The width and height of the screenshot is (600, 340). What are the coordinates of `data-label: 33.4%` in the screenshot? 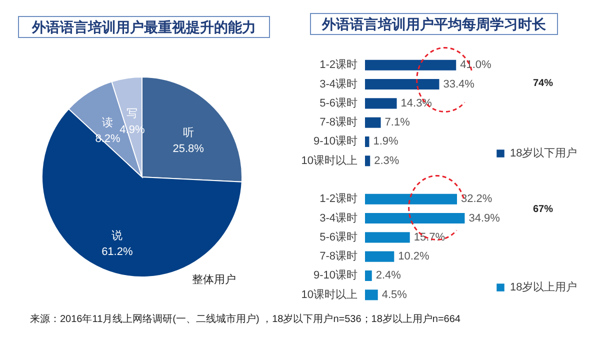 It's located at (459, 84).